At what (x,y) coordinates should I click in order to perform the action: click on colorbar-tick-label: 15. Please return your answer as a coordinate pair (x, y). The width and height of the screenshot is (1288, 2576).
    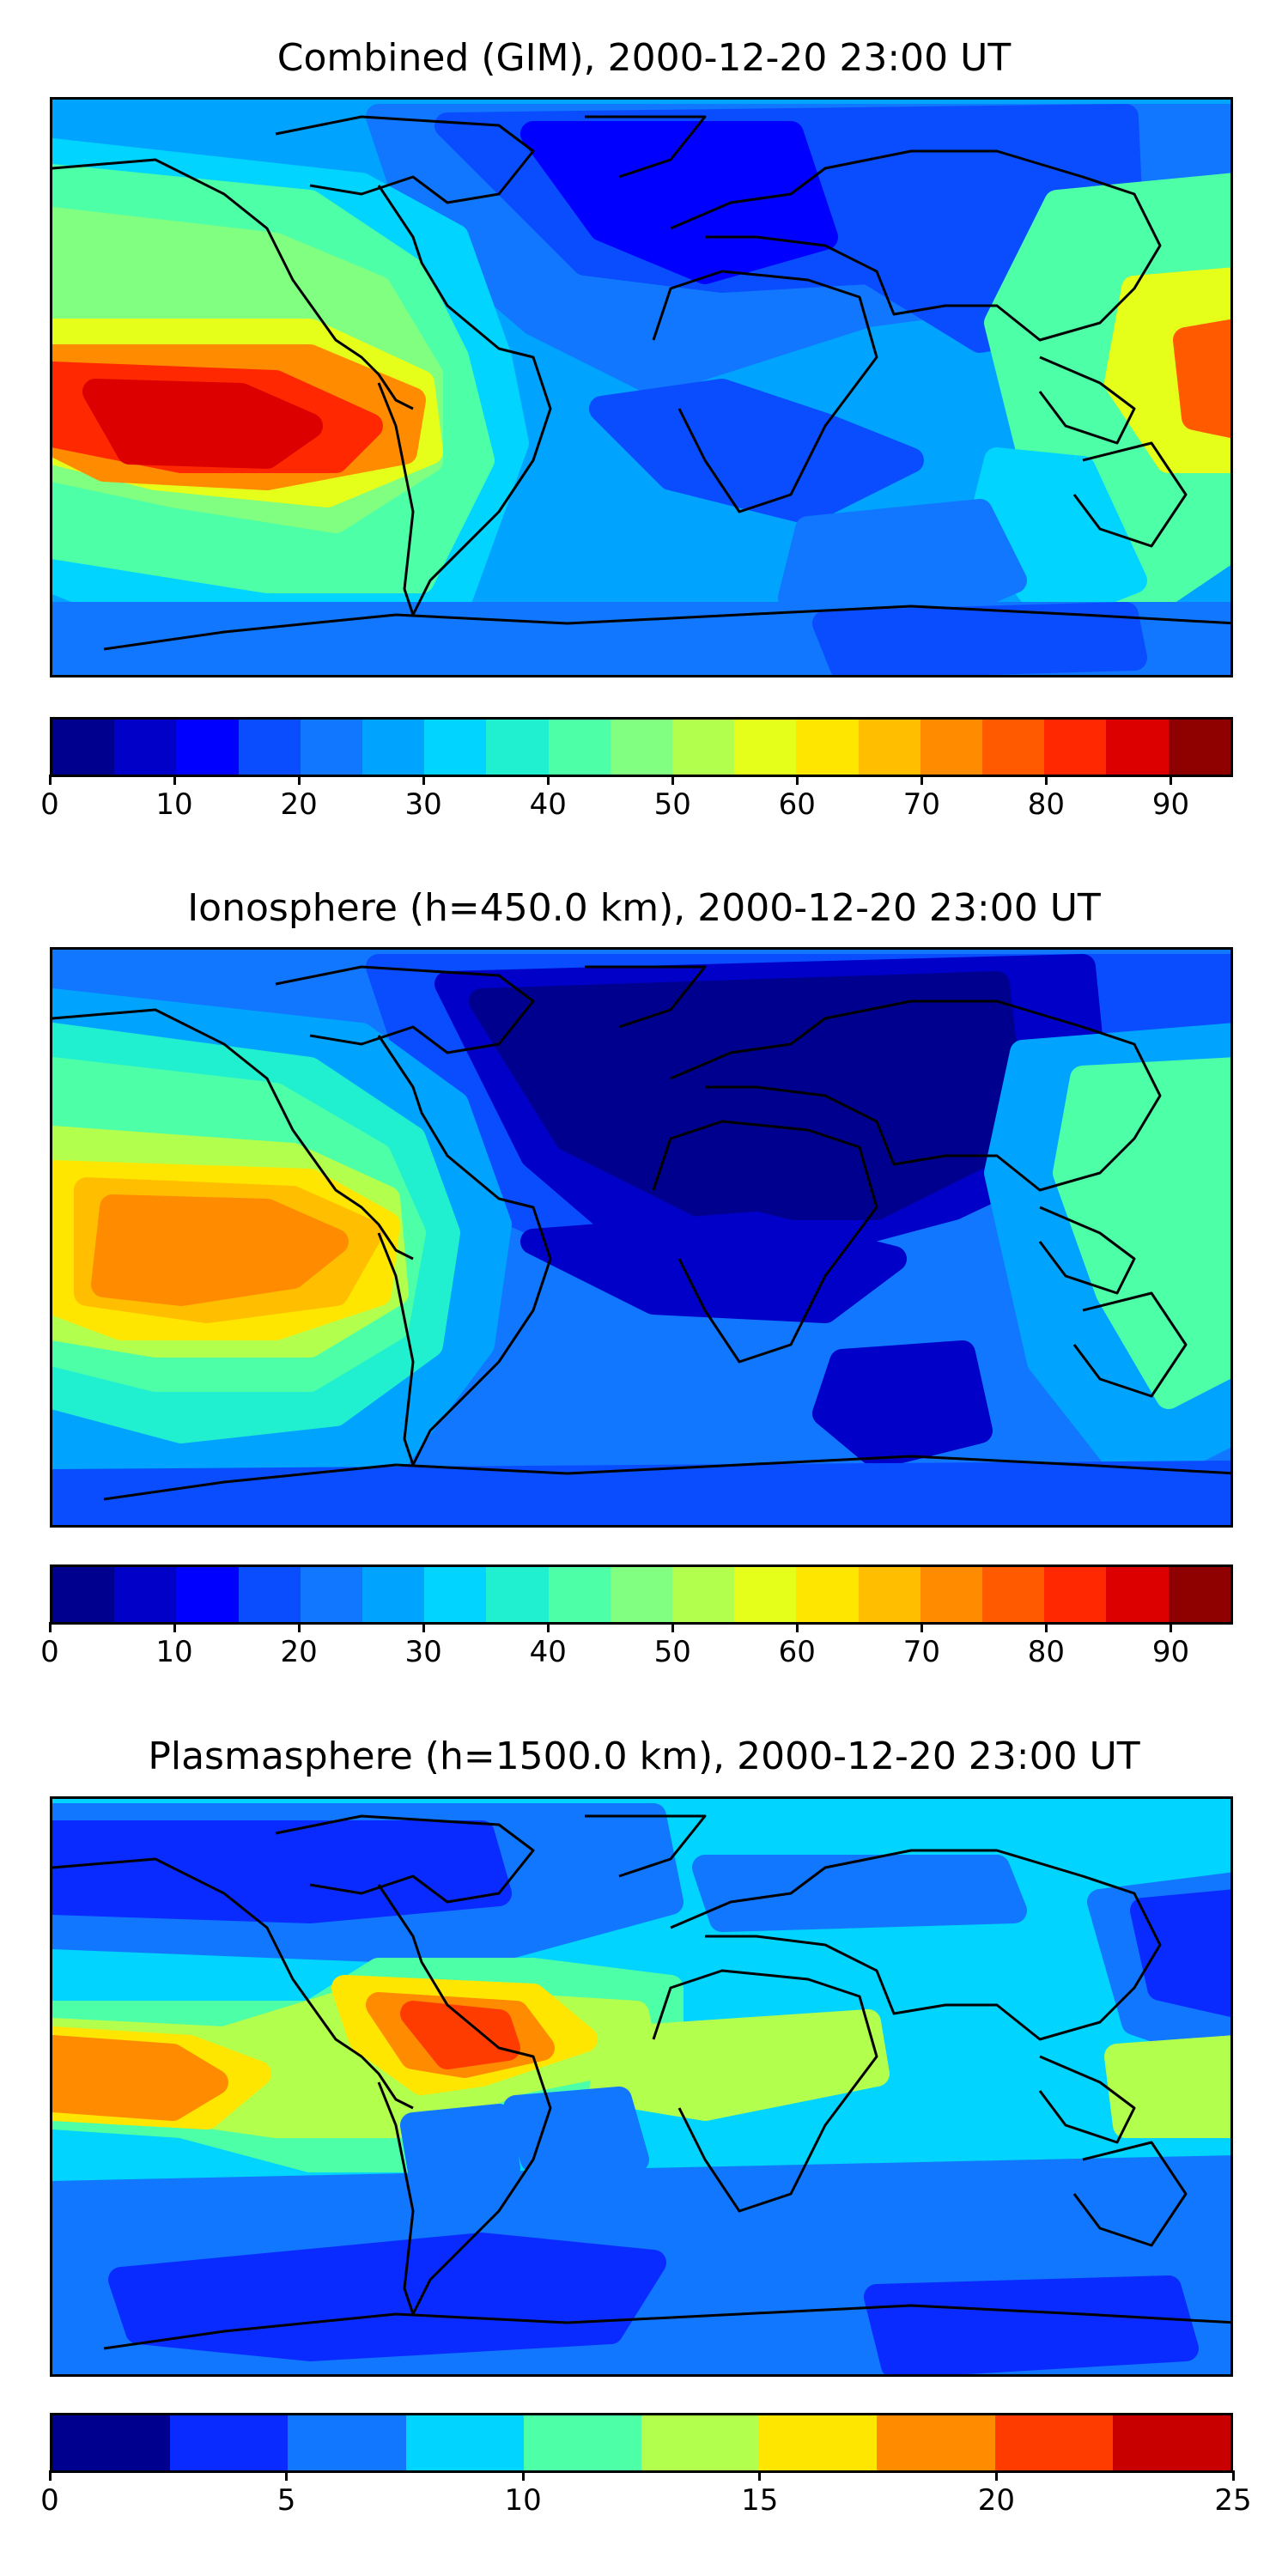
    Looking at the image, I should click on (760, 2500).